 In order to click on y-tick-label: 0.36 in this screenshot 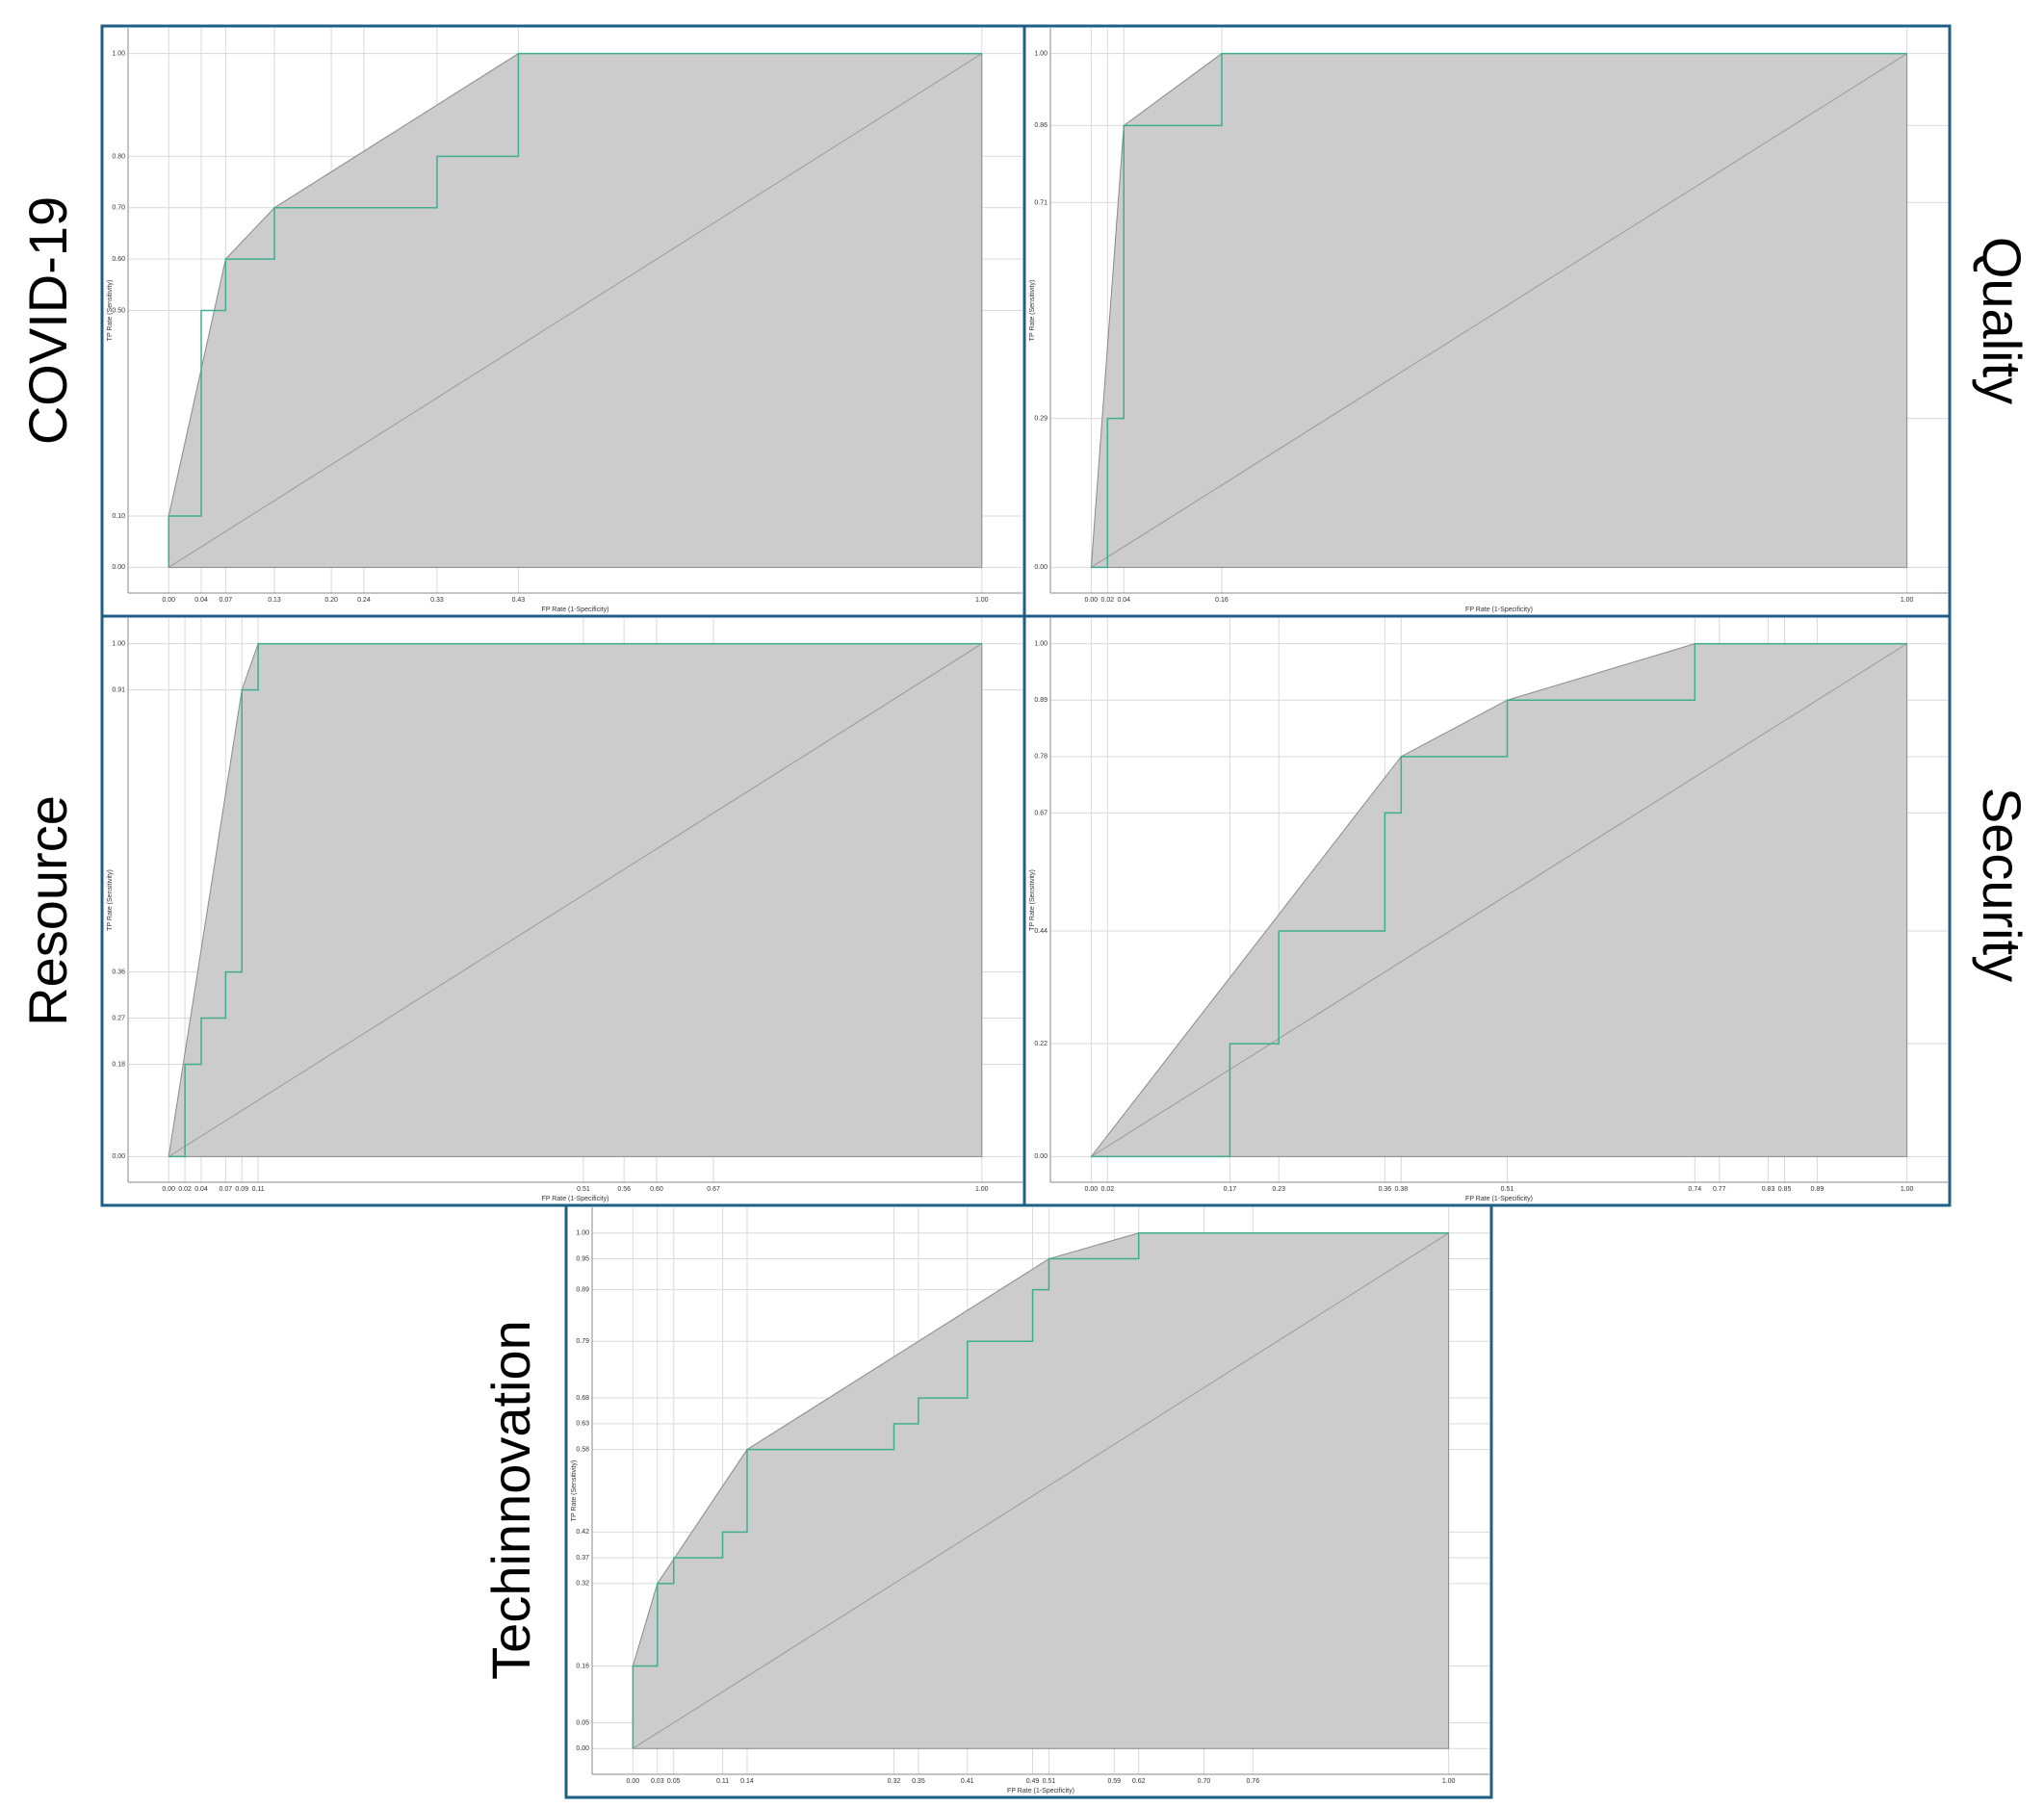, I will do `click(118, 972)`.